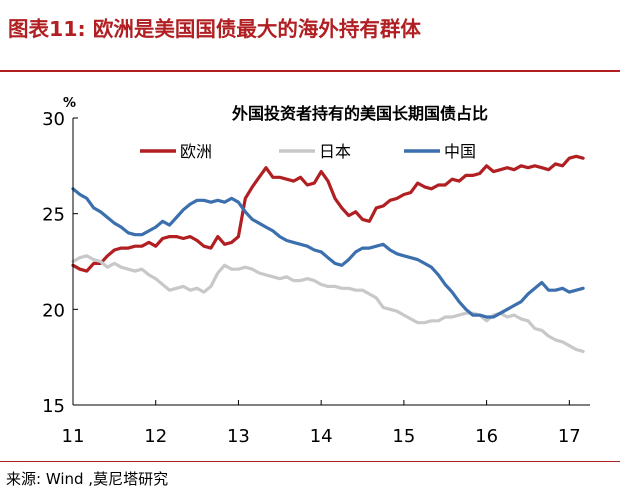  What do you see at coordinates (60, 263) in the screenshot?
I see `y-axis: 15 20 25 30` at bounding box center [60, 263].